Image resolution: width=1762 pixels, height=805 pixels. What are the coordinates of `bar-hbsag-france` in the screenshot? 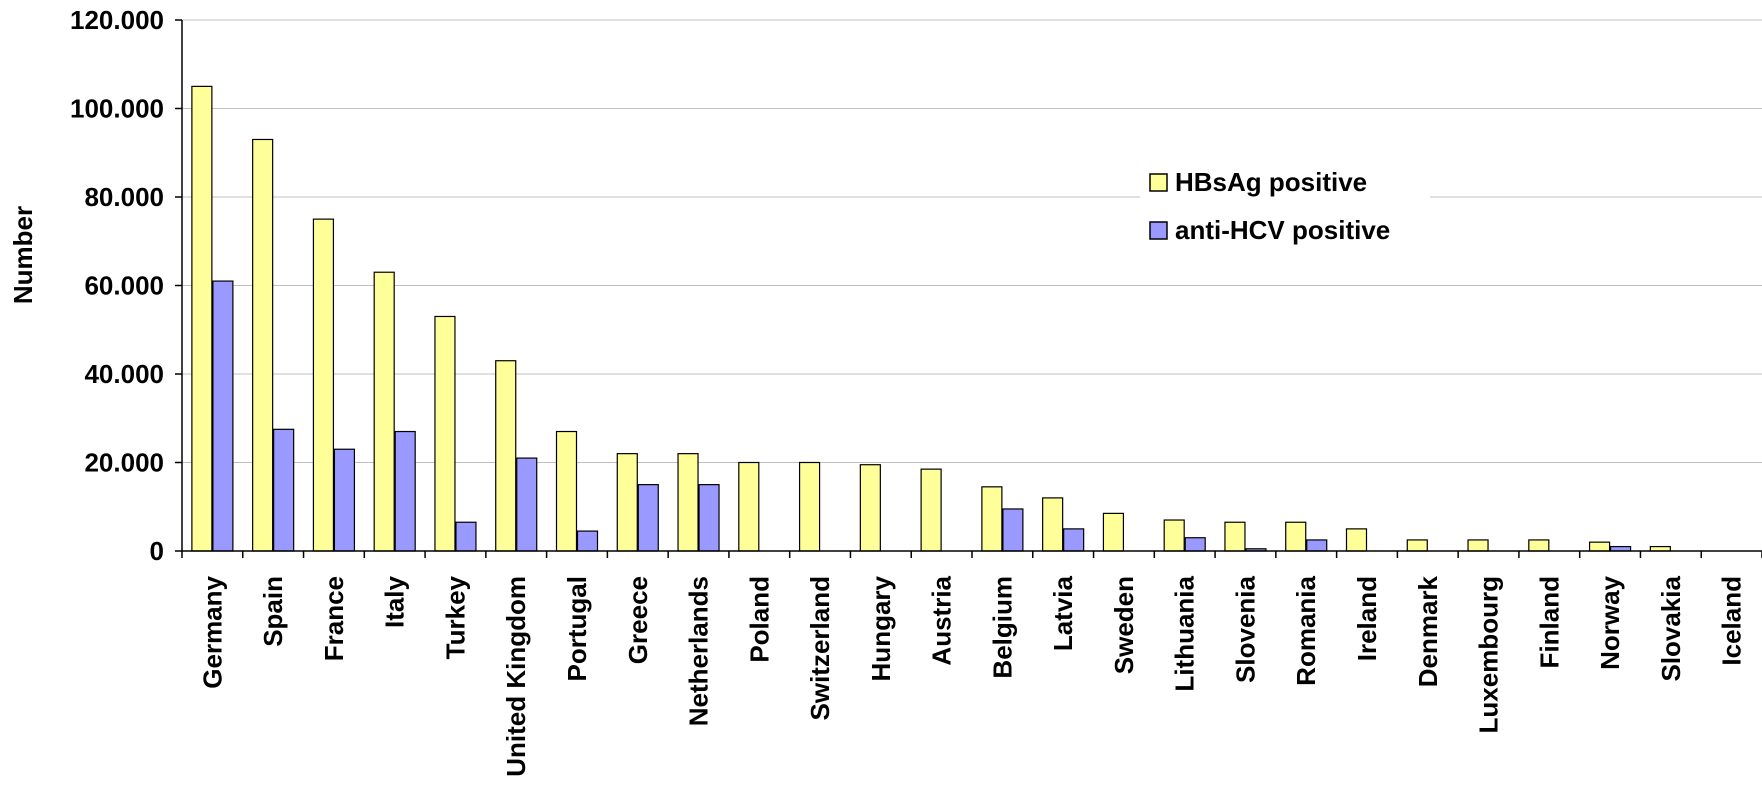 It's located at (323, 385).